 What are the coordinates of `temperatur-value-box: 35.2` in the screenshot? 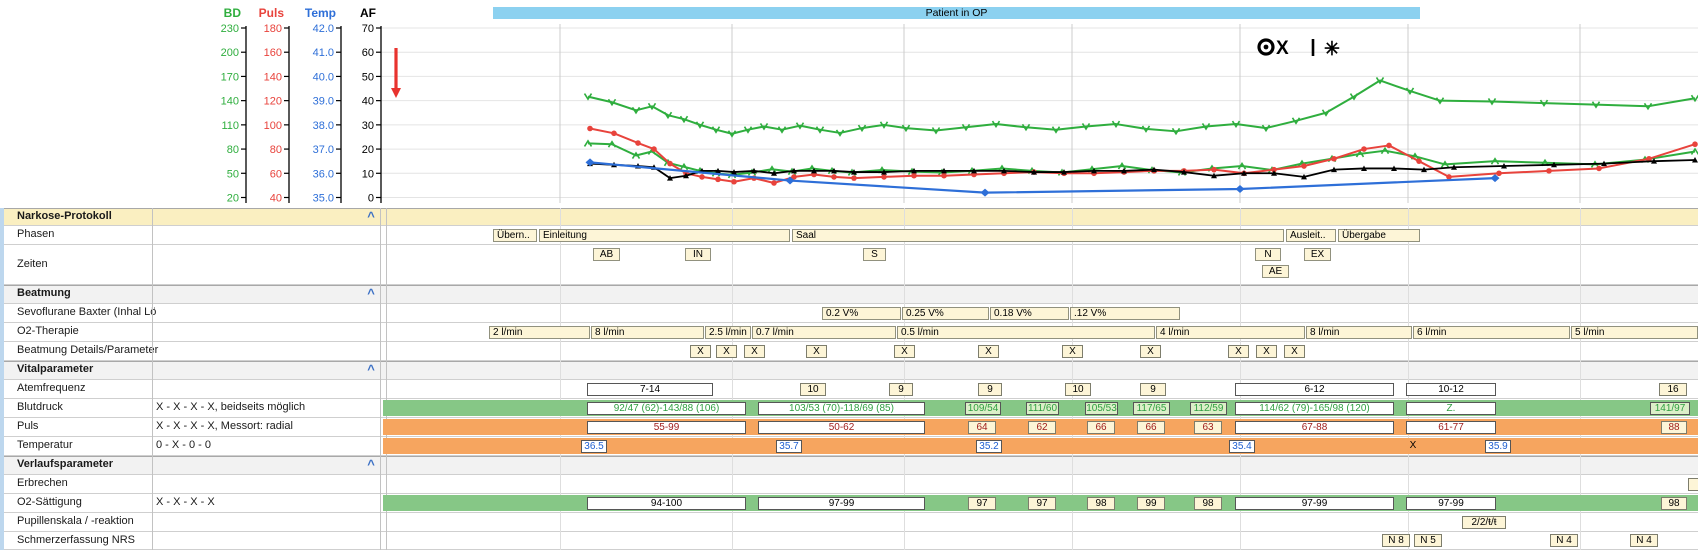 It's located at (989, 446).